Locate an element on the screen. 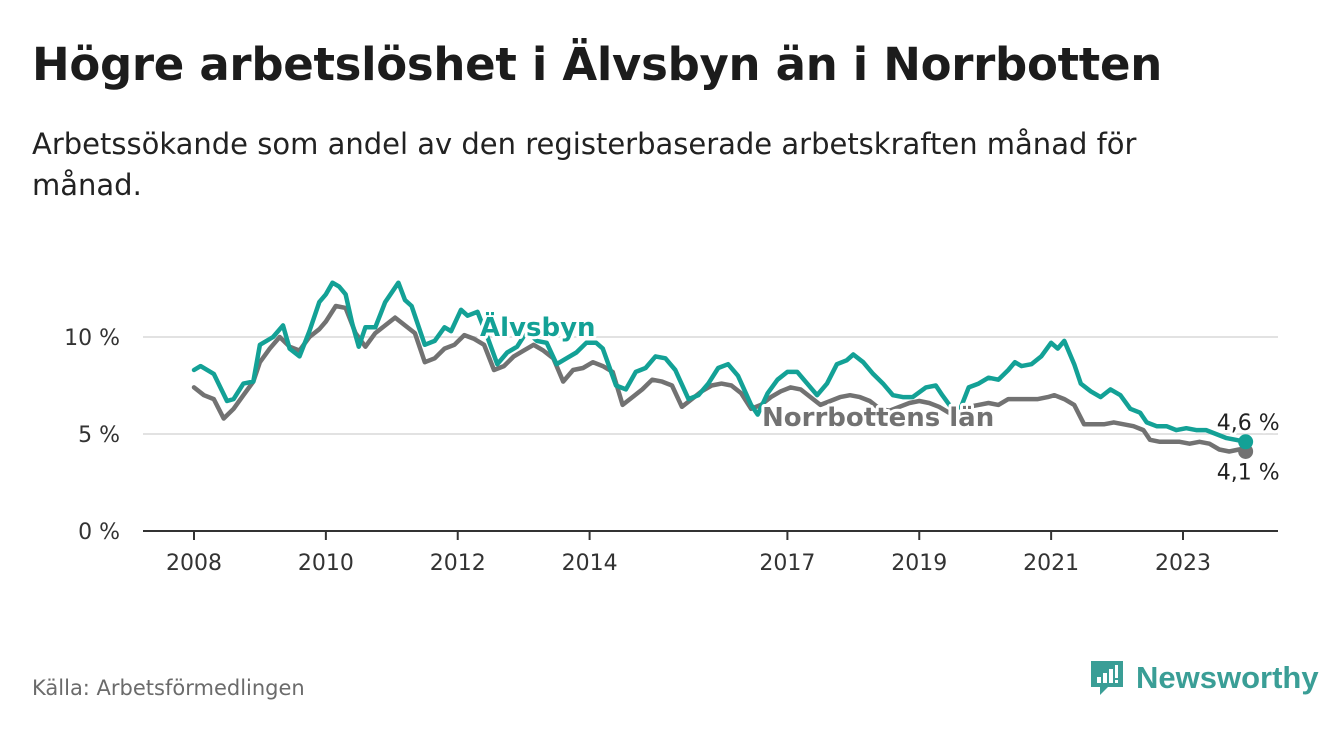 This screenshot has width=1340, height=734. y-tick-label: 0 % is located at coordinates (99, 532).